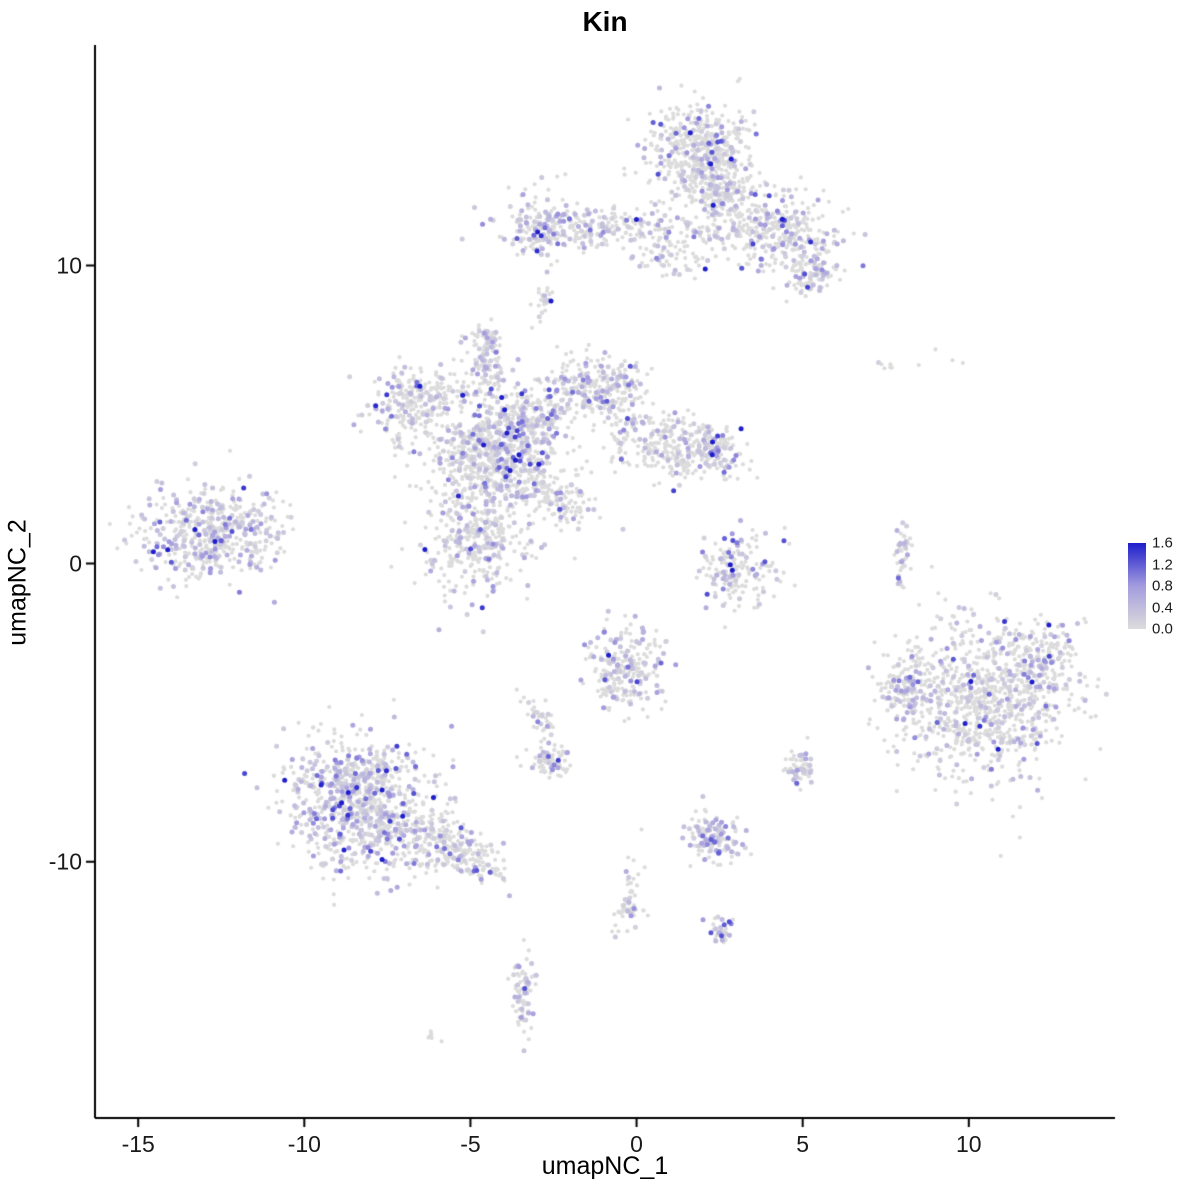 The height and width of the screenshot is (1200, 1200). Describe the element at coordinates (605, 1166) in the screenshot. I see `x-axis-title: umapNC_1` at that location.